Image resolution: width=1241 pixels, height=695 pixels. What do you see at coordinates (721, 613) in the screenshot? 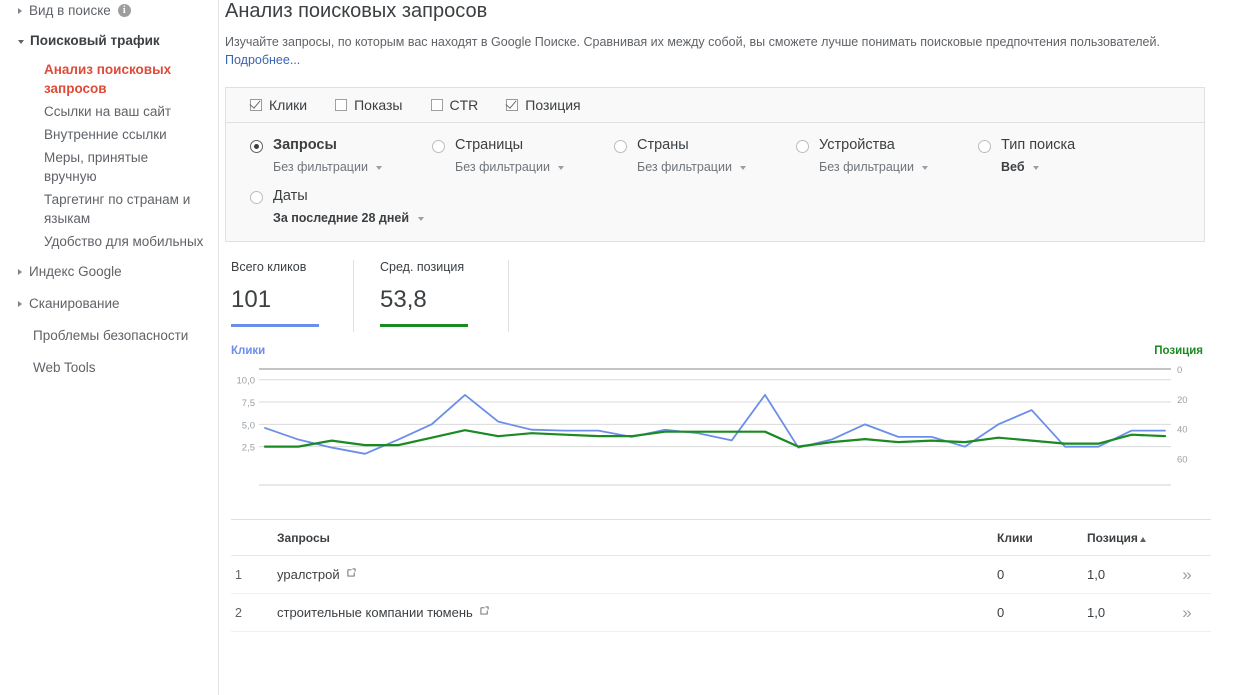
I see `table-row: 2 строительные компании тюмень 0 1,0 »` at bounding box center [721, 613].